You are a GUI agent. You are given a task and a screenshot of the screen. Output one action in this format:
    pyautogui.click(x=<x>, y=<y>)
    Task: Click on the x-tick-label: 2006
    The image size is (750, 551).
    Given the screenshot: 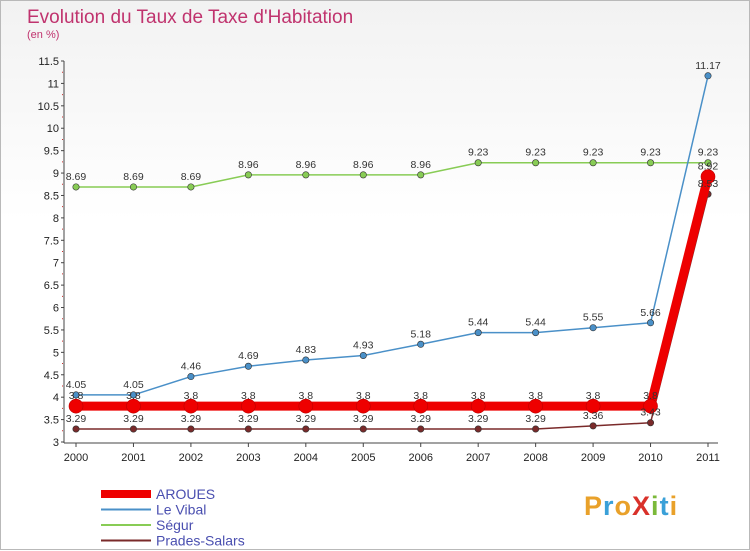 What is the action you would take?
    pyautogui.click(x=420, y=458)
    